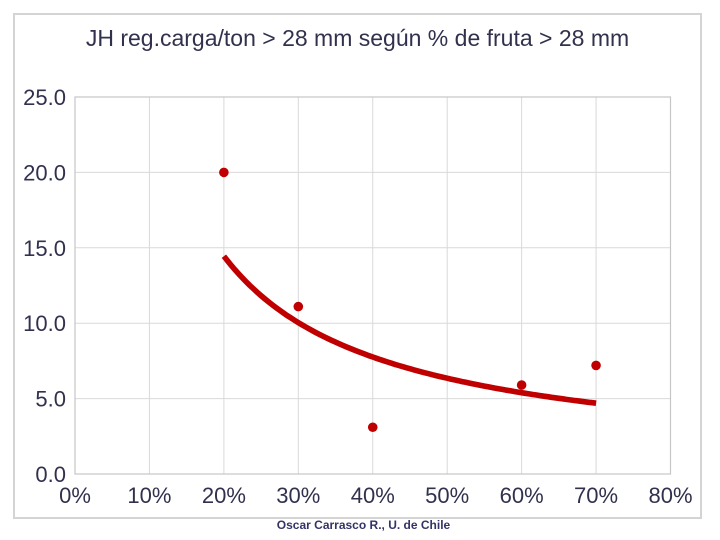  Describe the element at coordinates (44, 172) in the screenshot. I see `y-tick-label: 20.0` at that location.